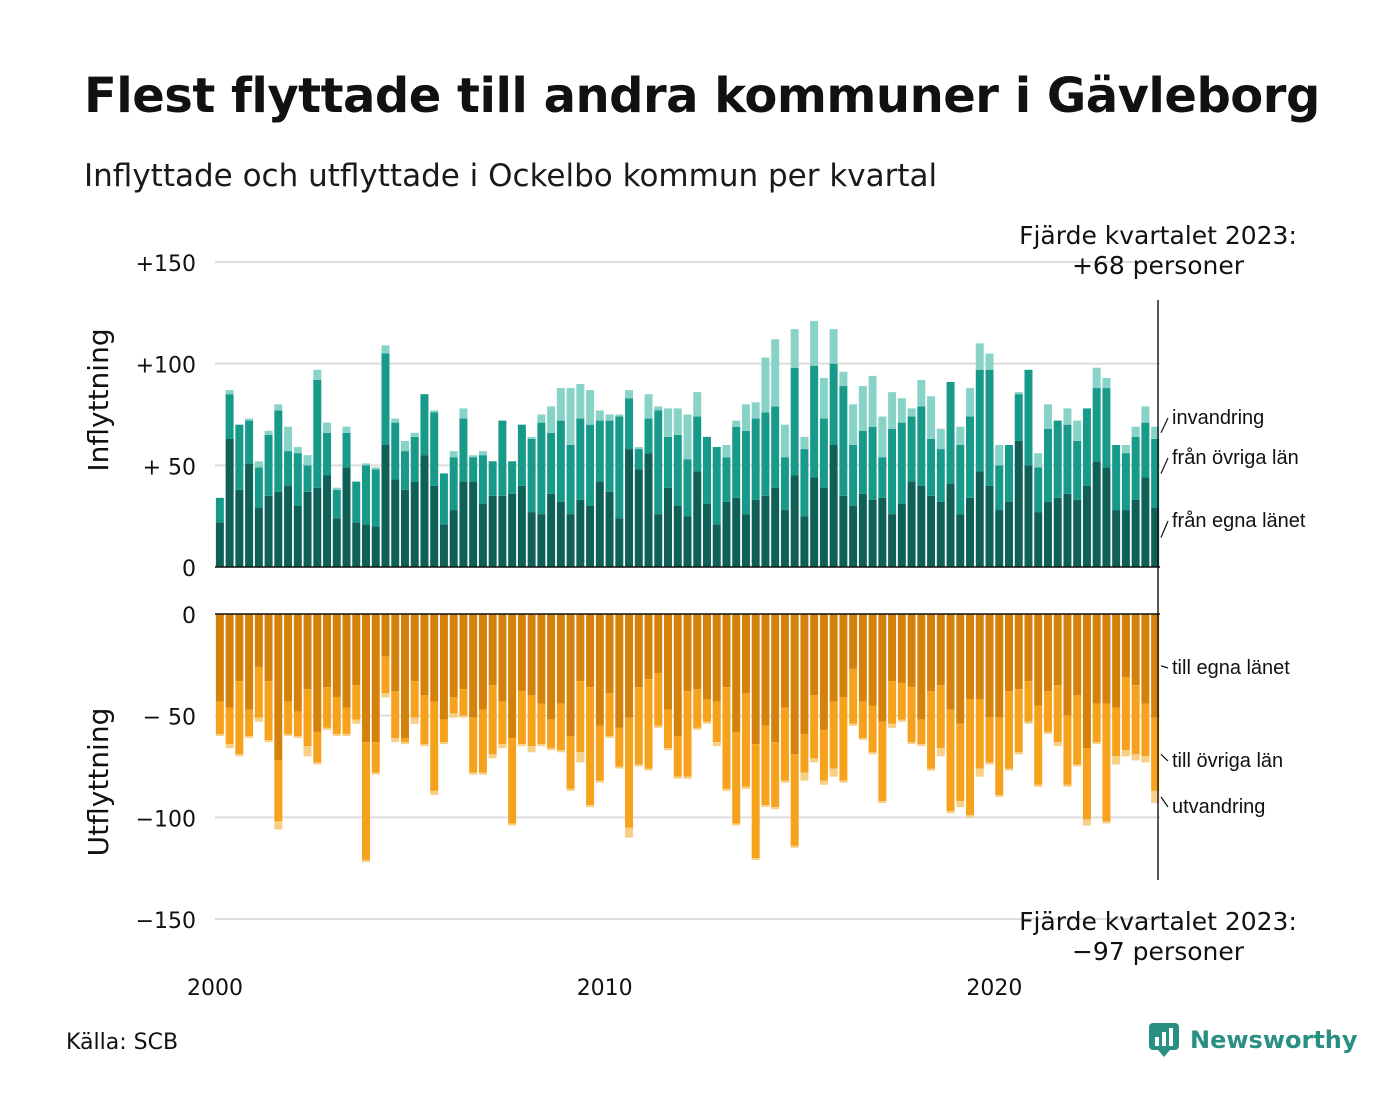  Describe the element at coordinates (1158, 921) in the screenshot. I see `annotation-bottom-line1: Fjärde kvartalet 2023:` at that location.